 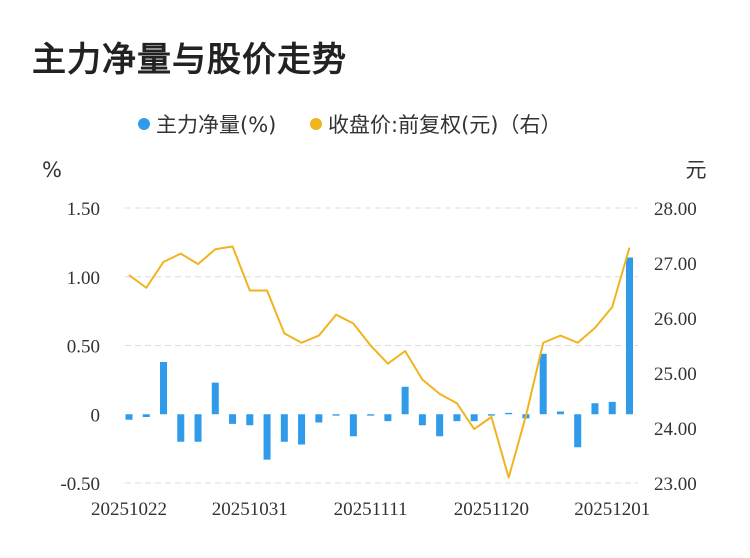 I want to click on legend-label-close-price: 收盘价:前复权(元)（右）, so click(x=444, y=125).